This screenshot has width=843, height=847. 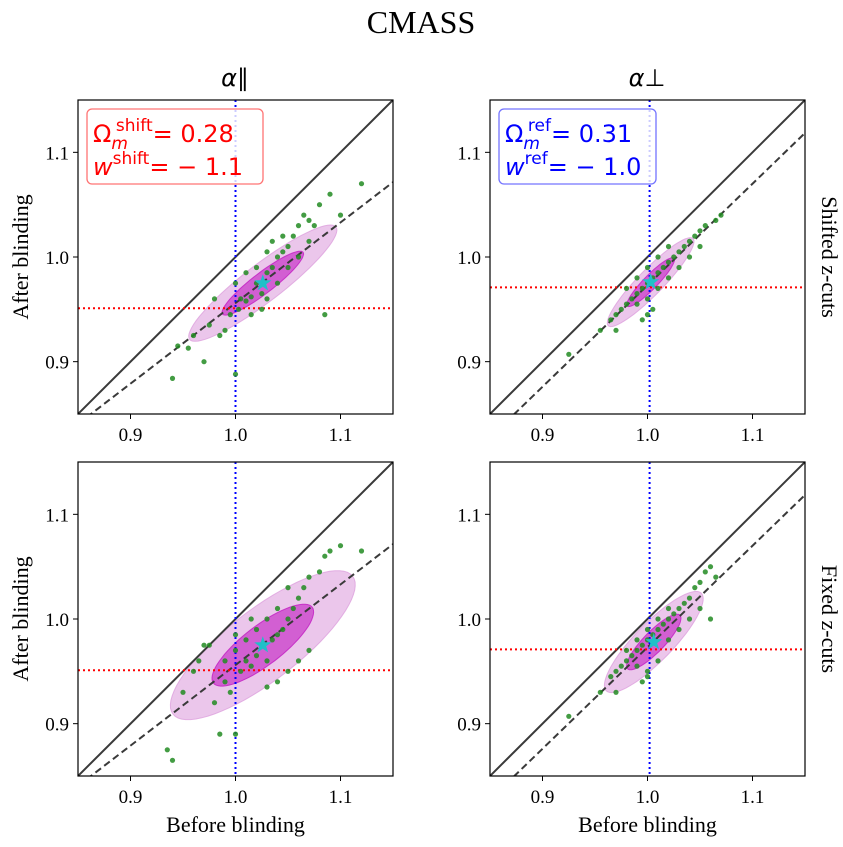 I want to click on omega-superscript: ref, so click(x=540, y=126).